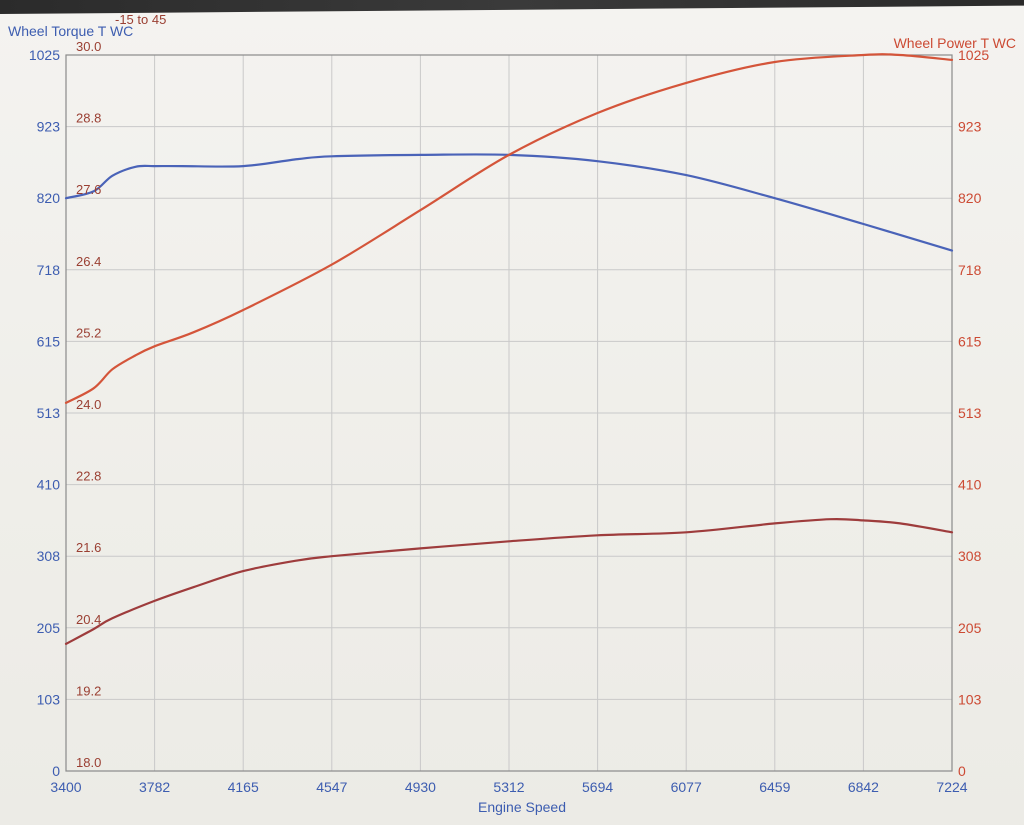  Describe the element at coordinates (49, 556) in the screenshot. I see `left-tick-label: 308` at that location.